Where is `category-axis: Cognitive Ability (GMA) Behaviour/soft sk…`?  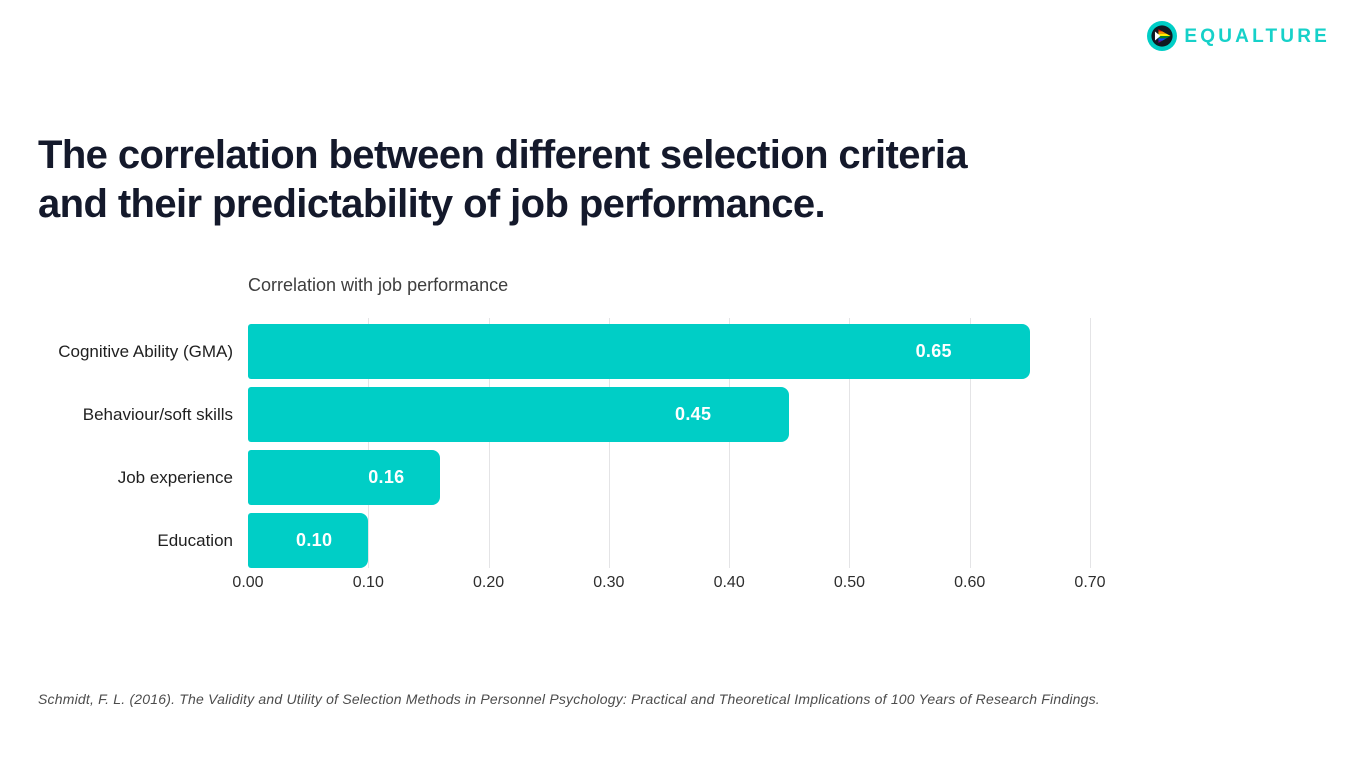 category-axis: Cognitive Ability (GMA) Behaviour/soft sk… is located at coordinates (124, 443).